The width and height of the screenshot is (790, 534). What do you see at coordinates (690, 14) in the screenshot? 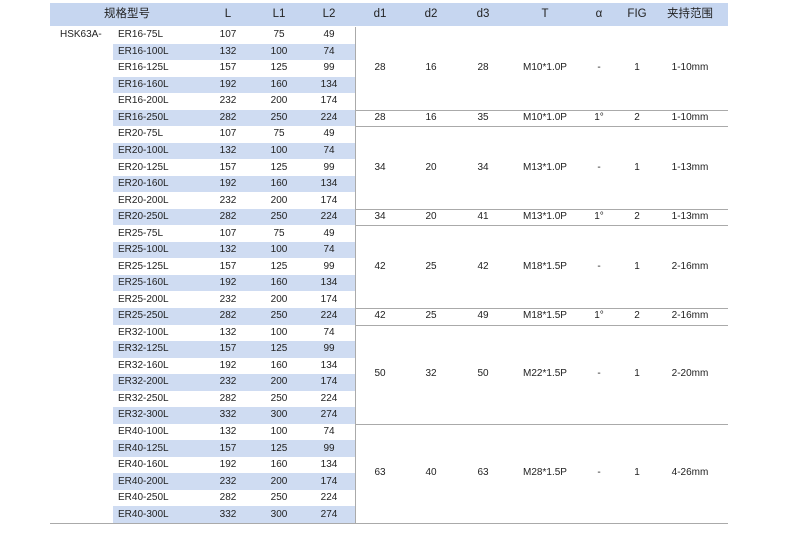
I see `column-header: 夹持范围` at bounding box center [690, 14].